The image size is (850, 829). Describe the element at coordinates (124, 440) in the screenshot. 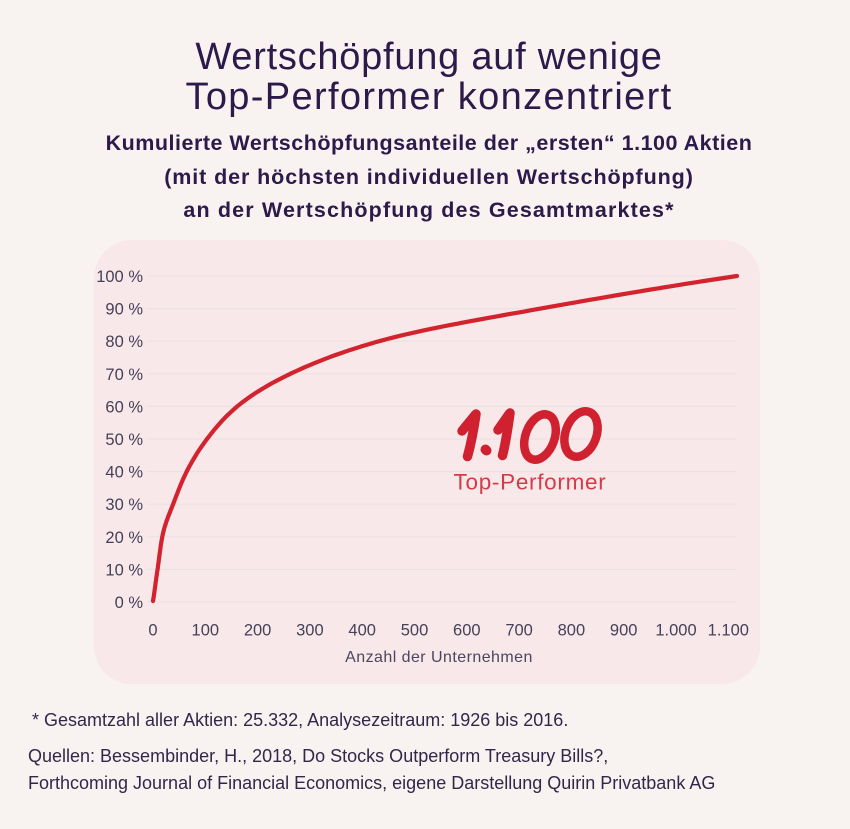

I see `svg-text: 50 %` at that location.